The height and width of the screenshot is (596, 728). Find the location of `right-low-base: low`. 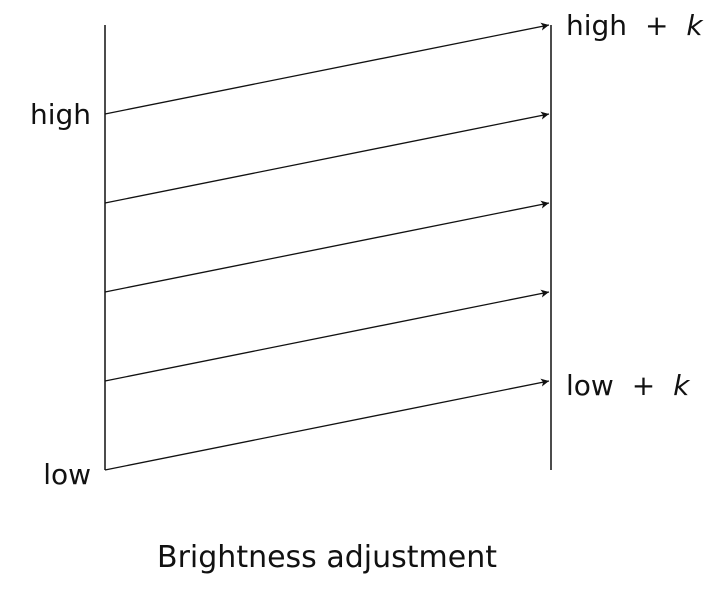

right-low-base: low is located at coordinates (590, 385).